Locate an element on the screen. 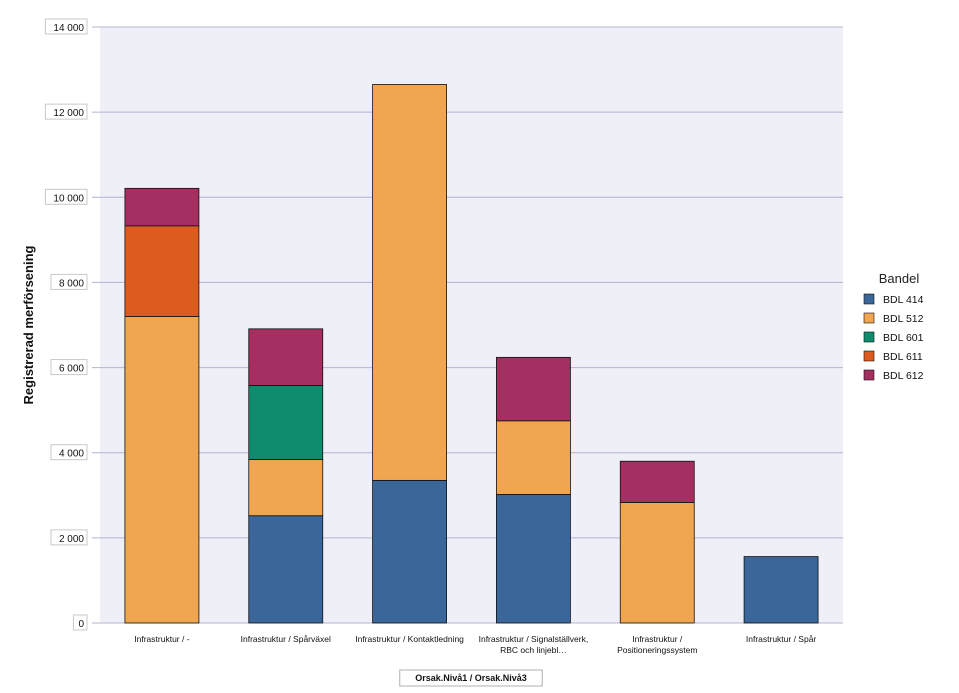 The width and height of the screenshot is (959, 693). legend-label: BDL 611 is located at coordinates (903, 357).